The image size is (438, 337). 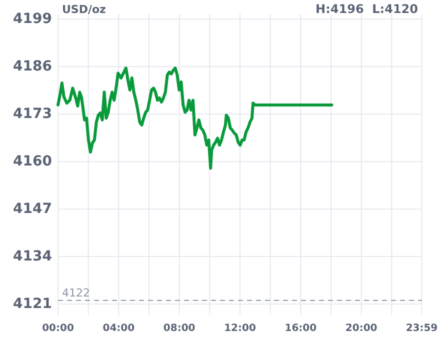 I want to click on x-tick-label: 00:00, so click(x=58, y=328).